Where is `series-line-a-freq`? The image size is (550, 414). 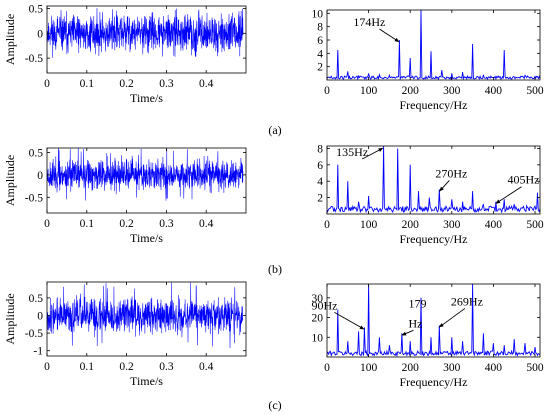 series-line-a-freq is located at coordinates (433, 45).